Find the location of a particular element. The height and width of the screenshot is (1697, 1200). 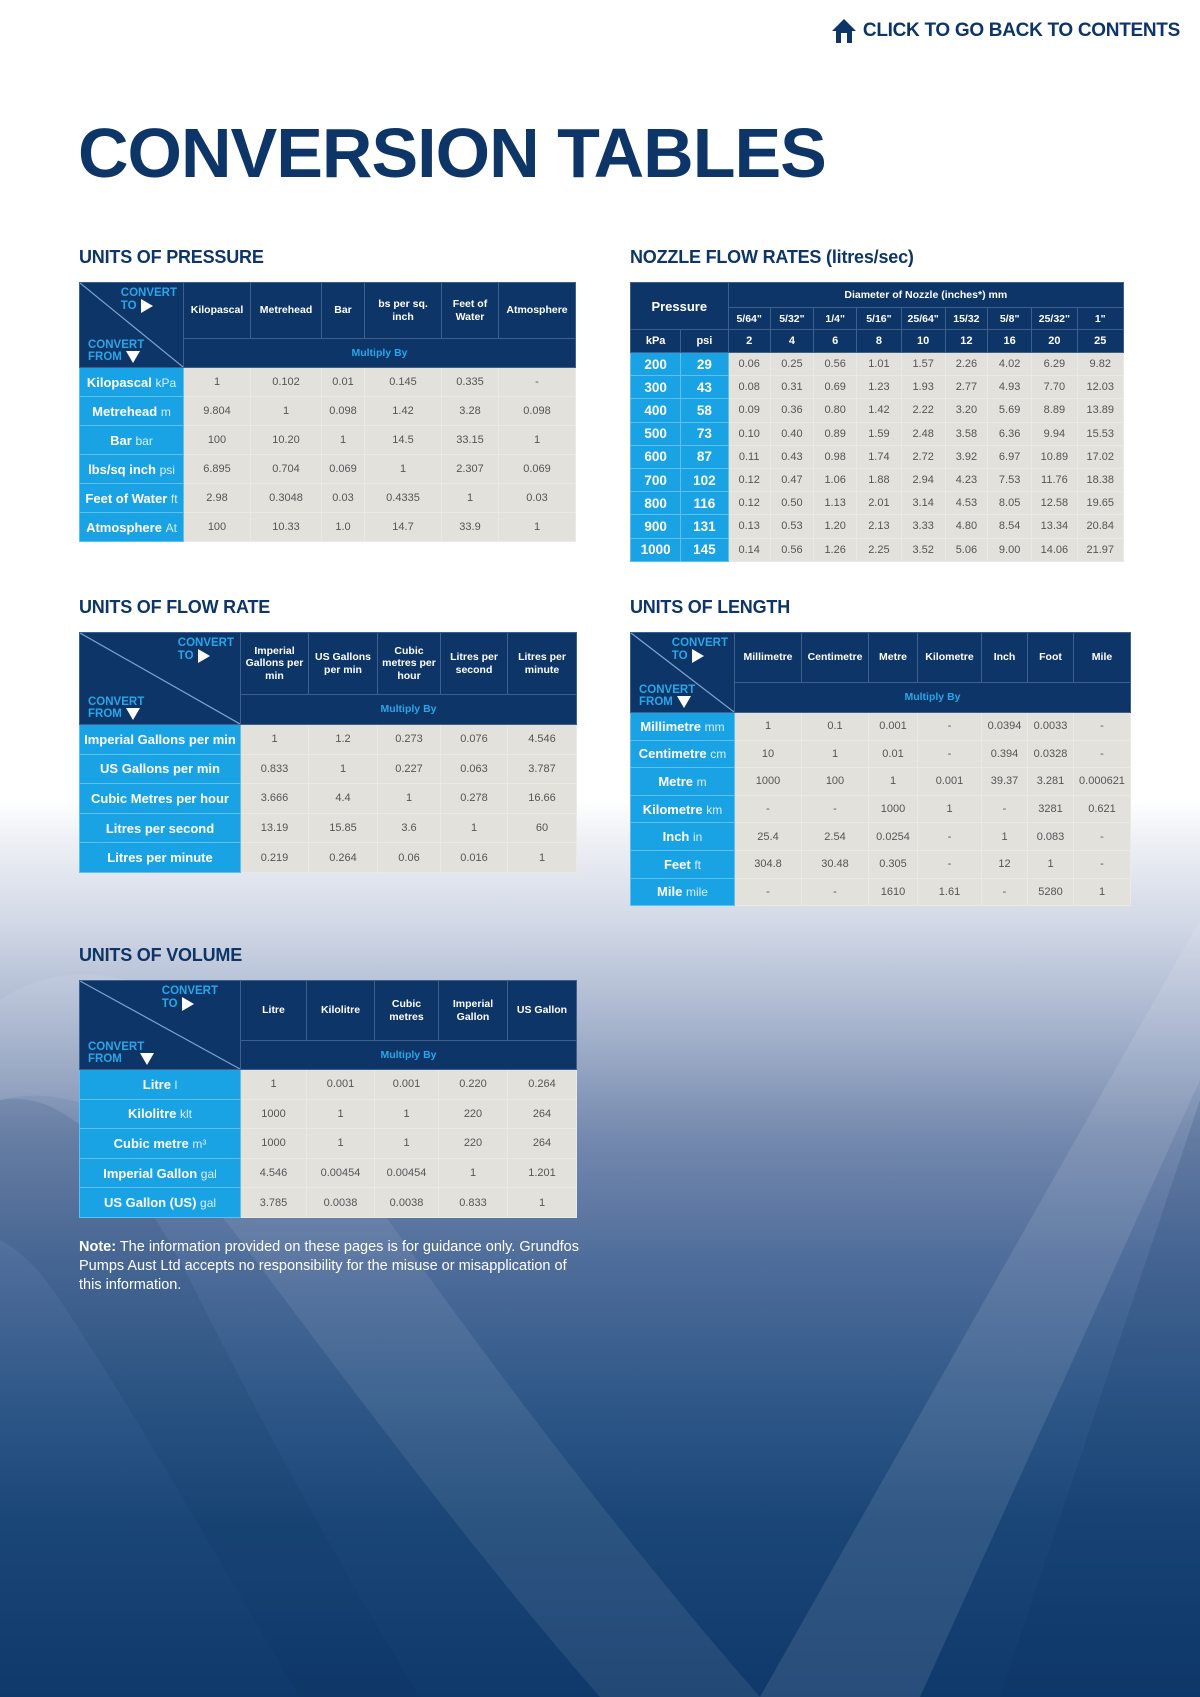

table-cell: 0.01 is located at coordinates (893, 754).